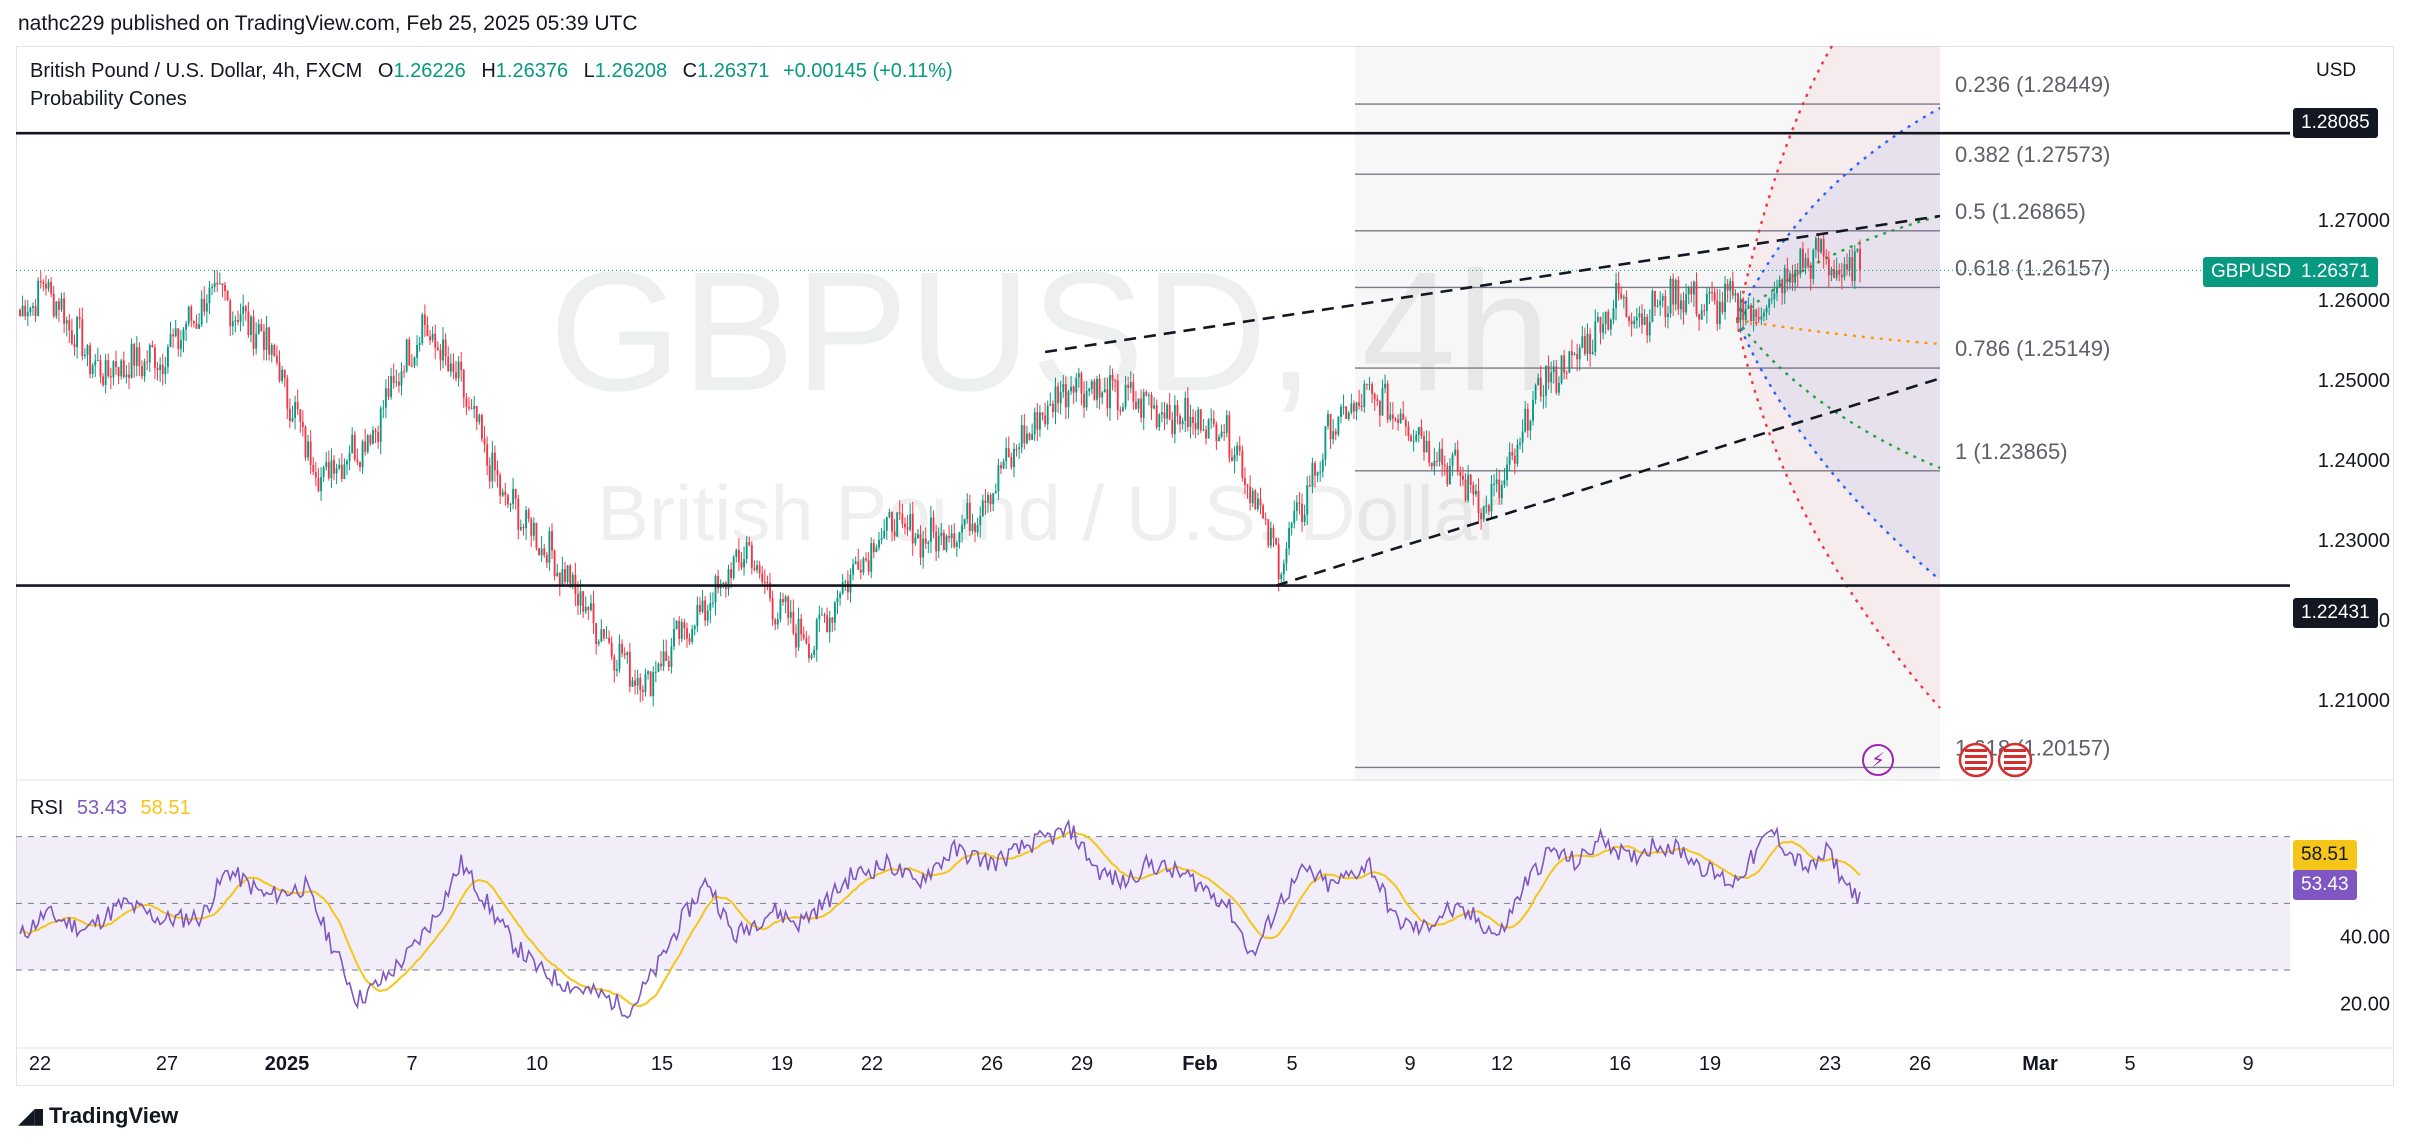 The width and height of the screenshot is (2413, 1146). What do you see at coordinates (1492, 284) in the screenshot?
I see `channel-upper-line` at bounding box center [1492, 284].